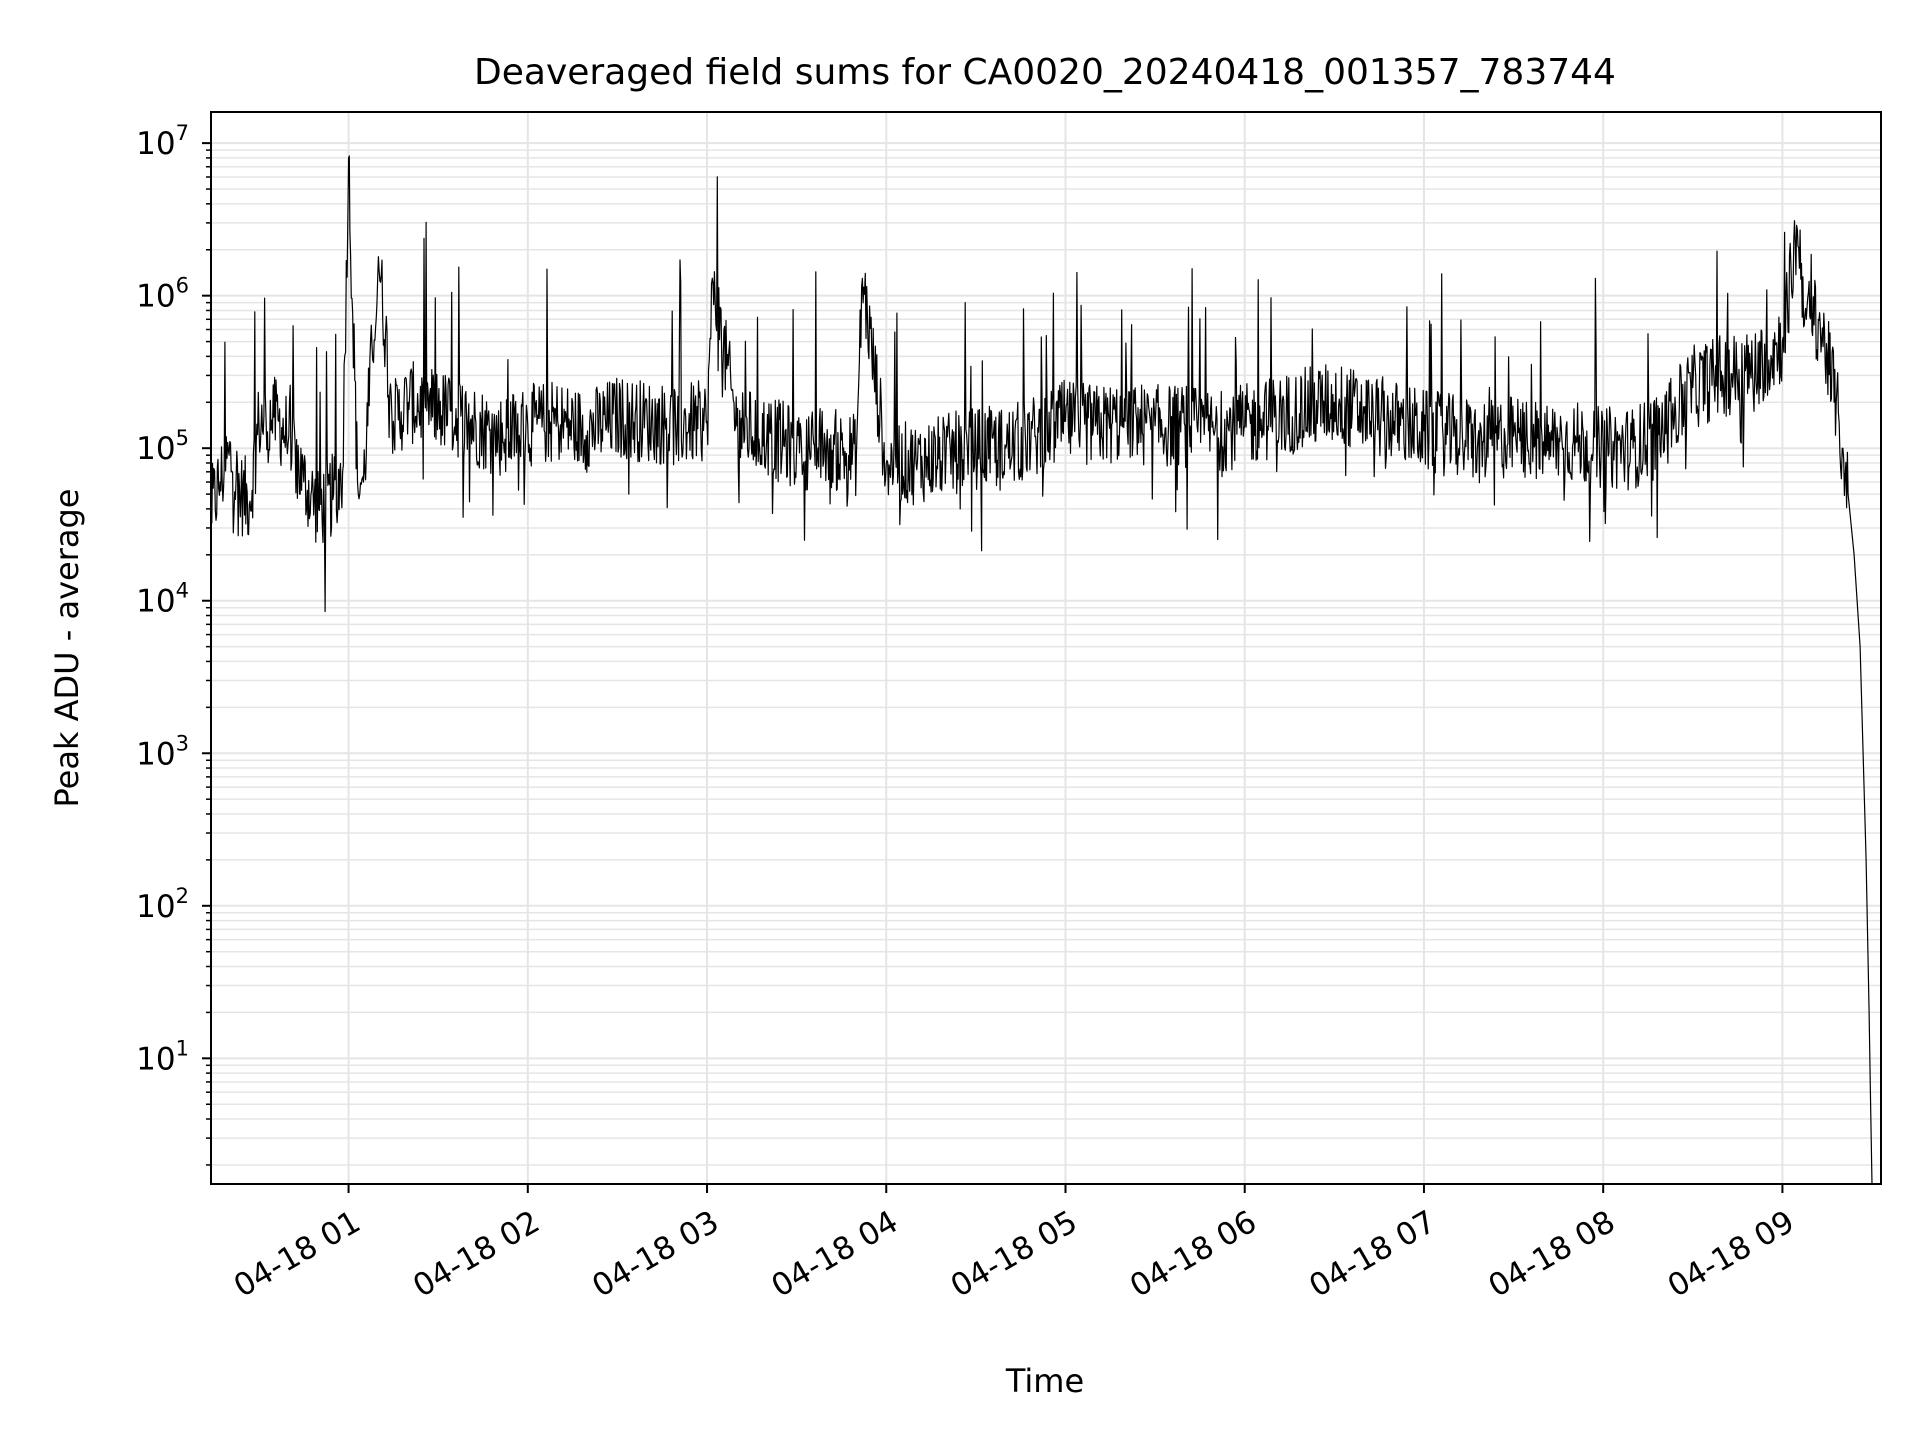  I want to click on y-tick-label: 10⁵, so click(162, 446).